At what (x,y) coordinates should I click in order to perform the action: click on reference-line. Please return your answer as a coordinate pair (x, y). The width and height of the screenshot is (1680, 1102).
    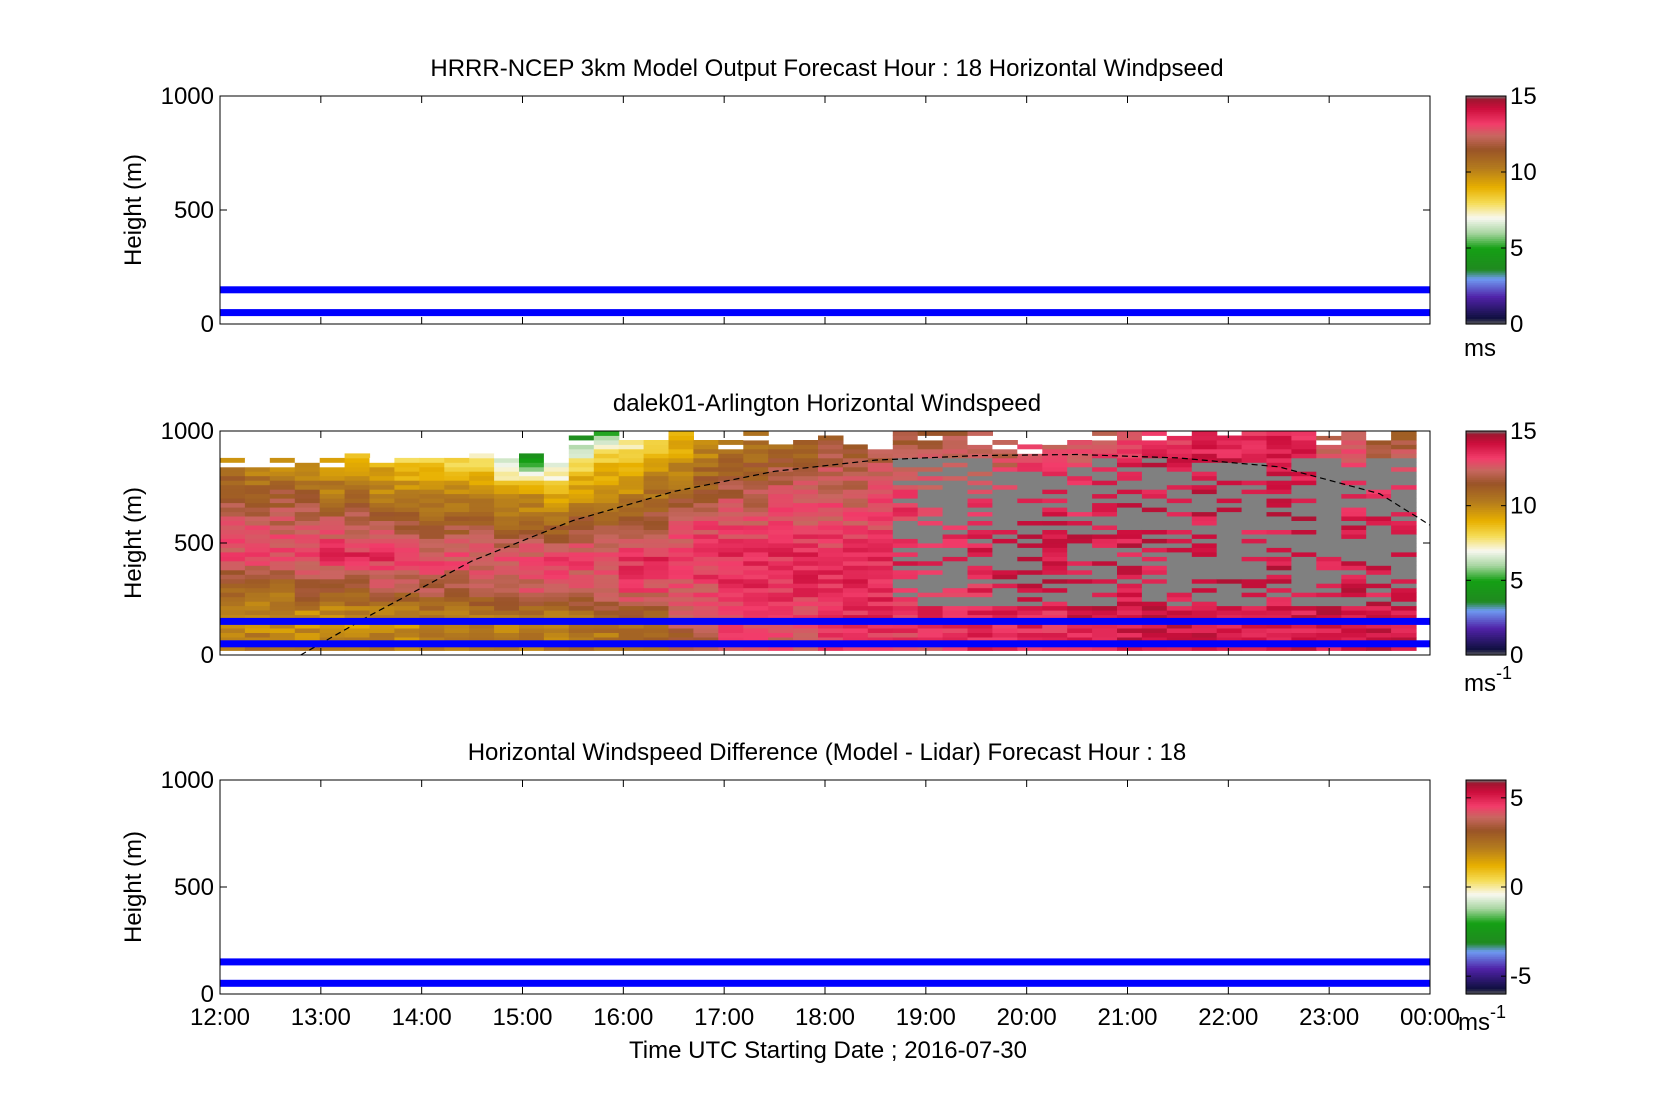
    Looking at the image, I should click on (825, 962).